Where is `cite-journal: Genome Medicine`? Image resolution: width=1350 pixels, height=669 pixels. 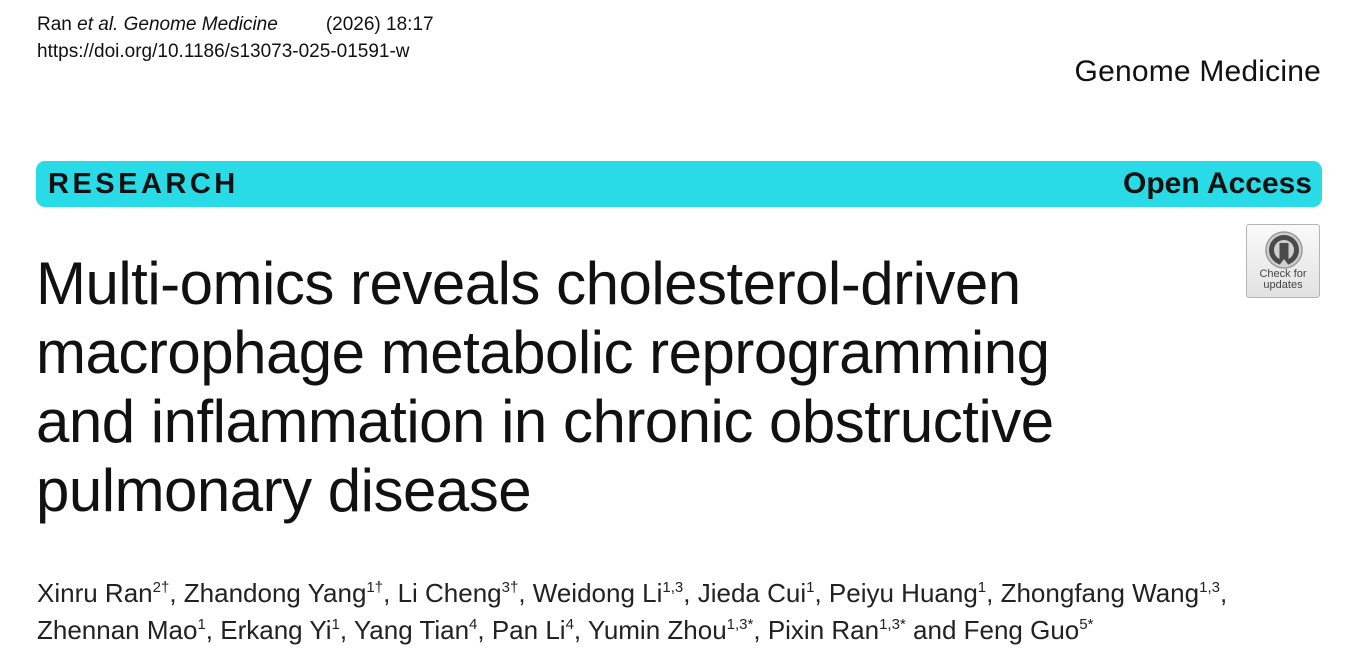 cite-journal: Genome Medicine is located at coordinates (200, 24).